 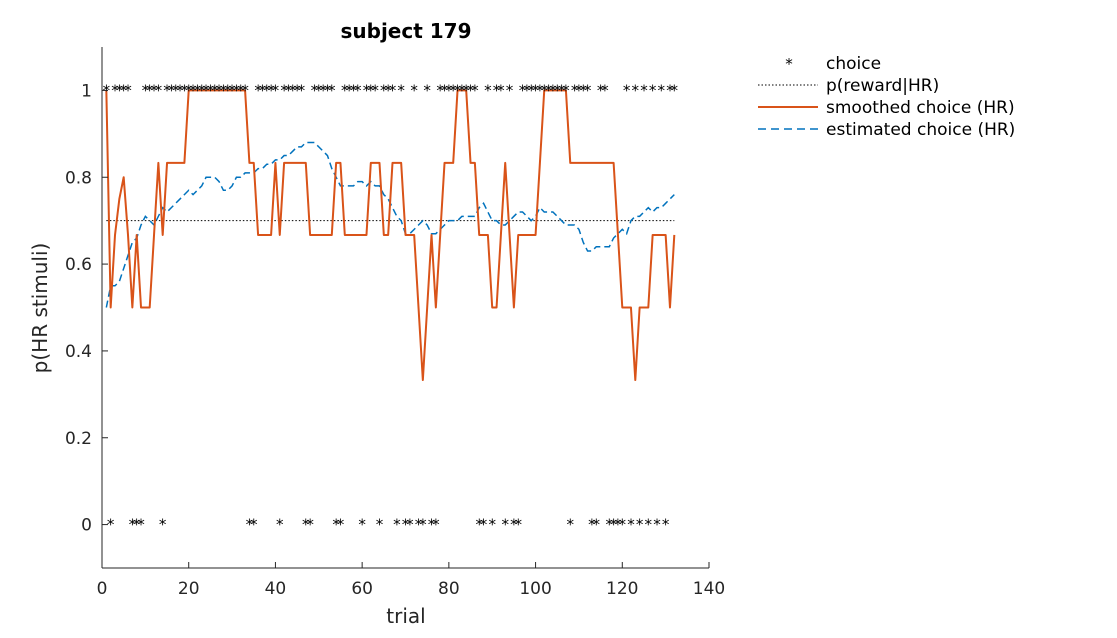 I want to click on y-tick-label: 0.4, so click(x=78, y=352).